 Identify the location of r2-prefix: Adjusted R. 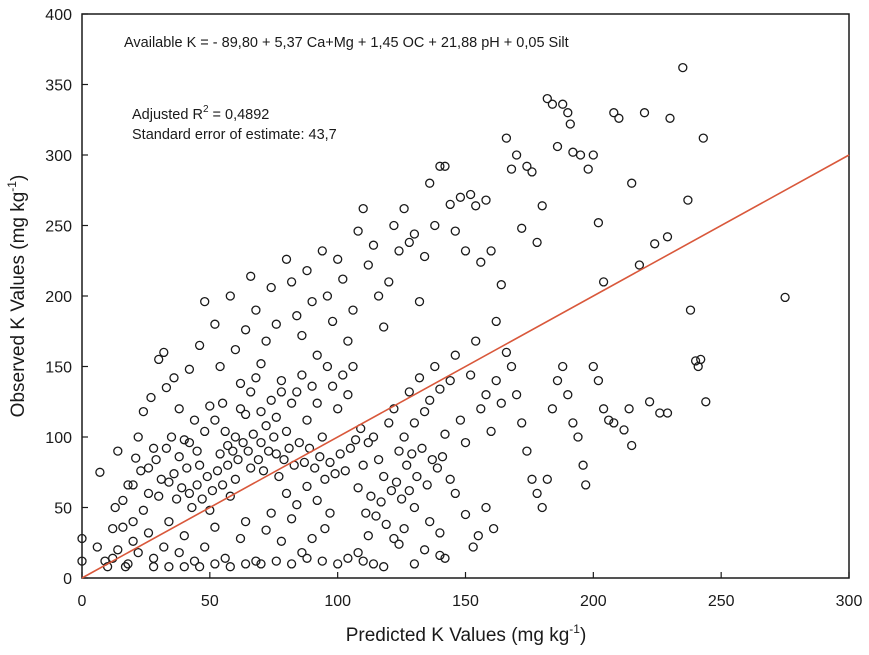
(167, 115).